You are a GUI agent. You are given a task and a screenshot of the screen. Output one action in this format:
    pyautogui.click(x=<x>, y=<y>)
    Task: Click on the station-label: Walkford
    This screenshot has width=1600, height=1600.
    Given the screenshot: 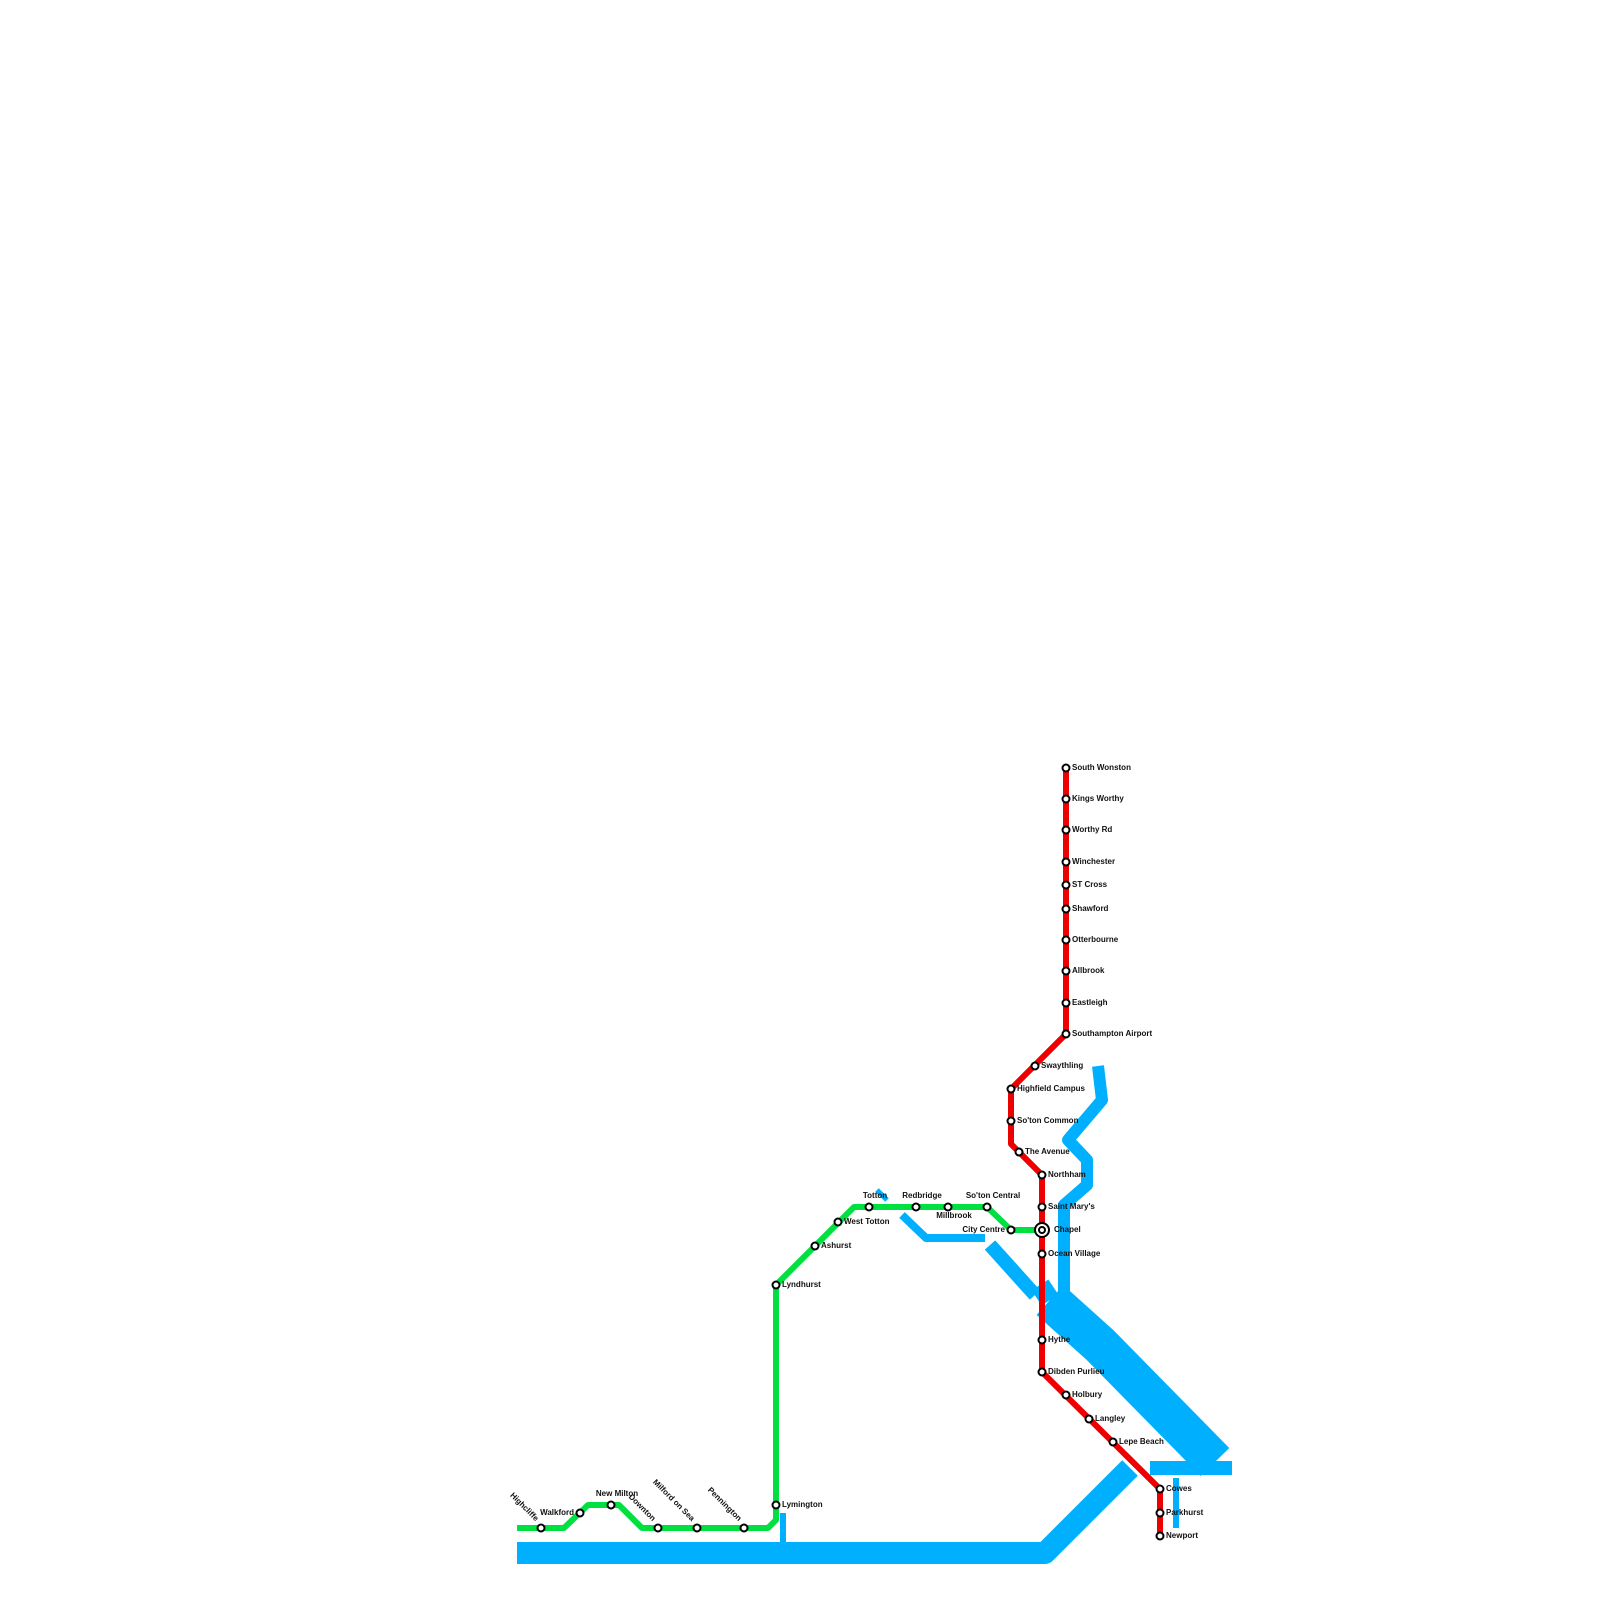 What is the action you would take?
    pyautogui.click(x=557, y=1512)
    